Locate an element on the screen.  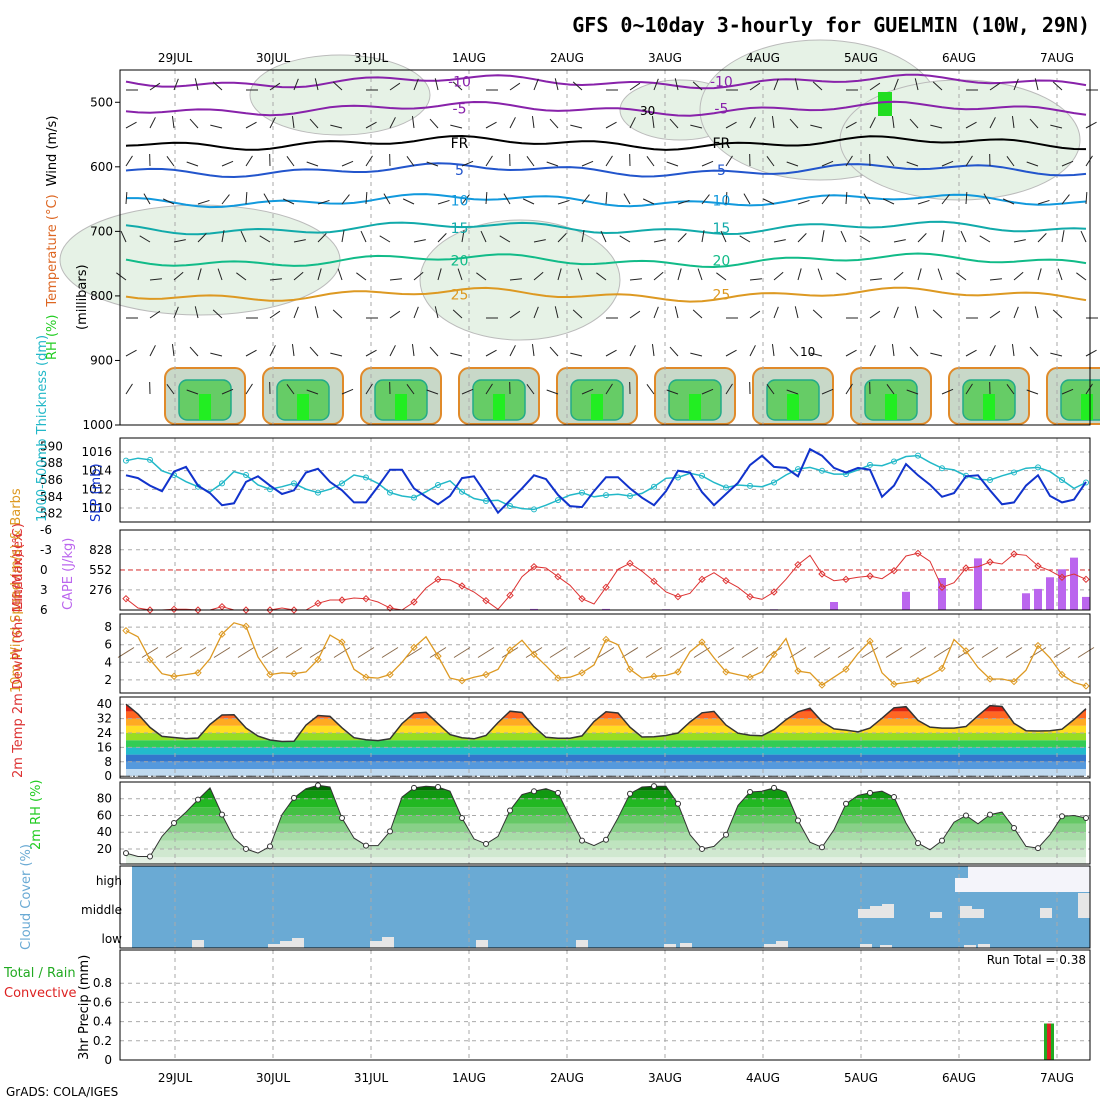
isotherm-line is located at coordinates (606, 108).